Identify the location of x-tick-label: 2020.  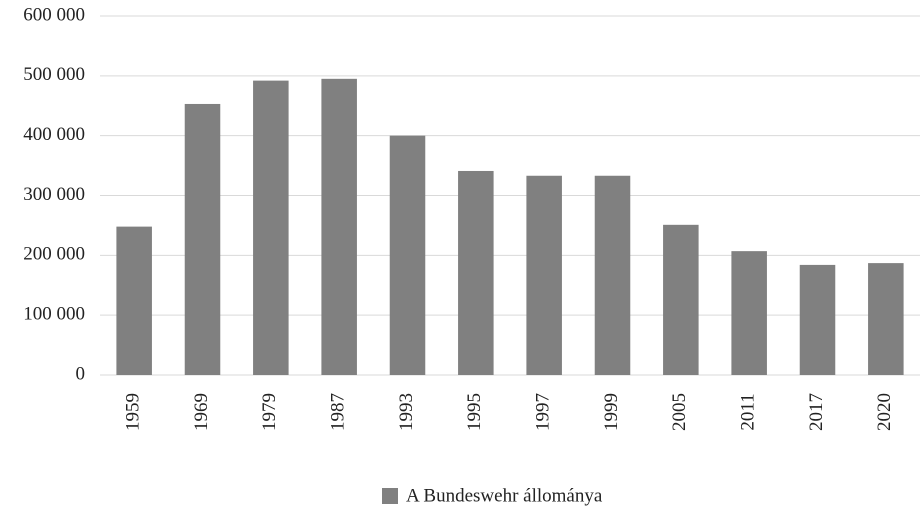
(884, 412).